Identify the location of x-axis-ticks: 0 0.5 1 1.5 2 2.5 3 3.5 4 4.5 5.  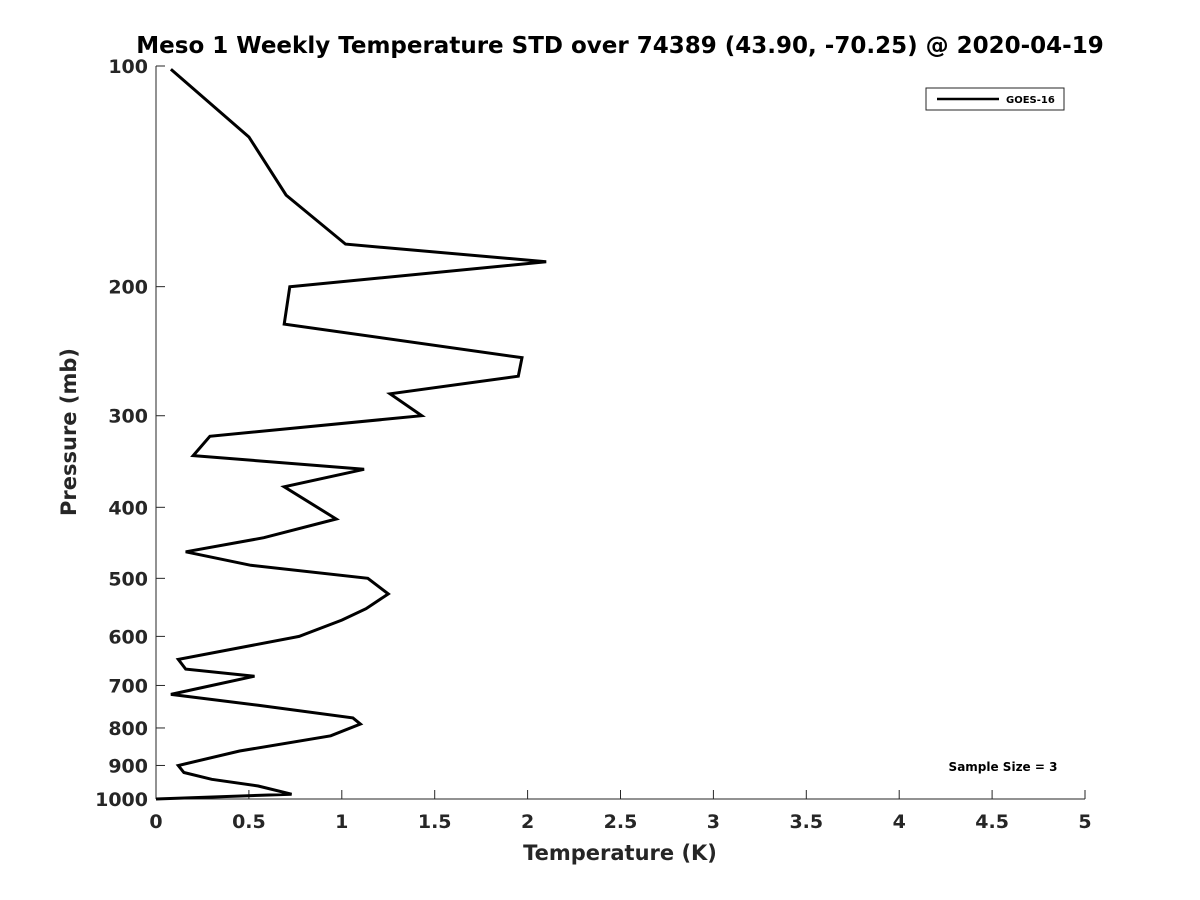
(620, 811).